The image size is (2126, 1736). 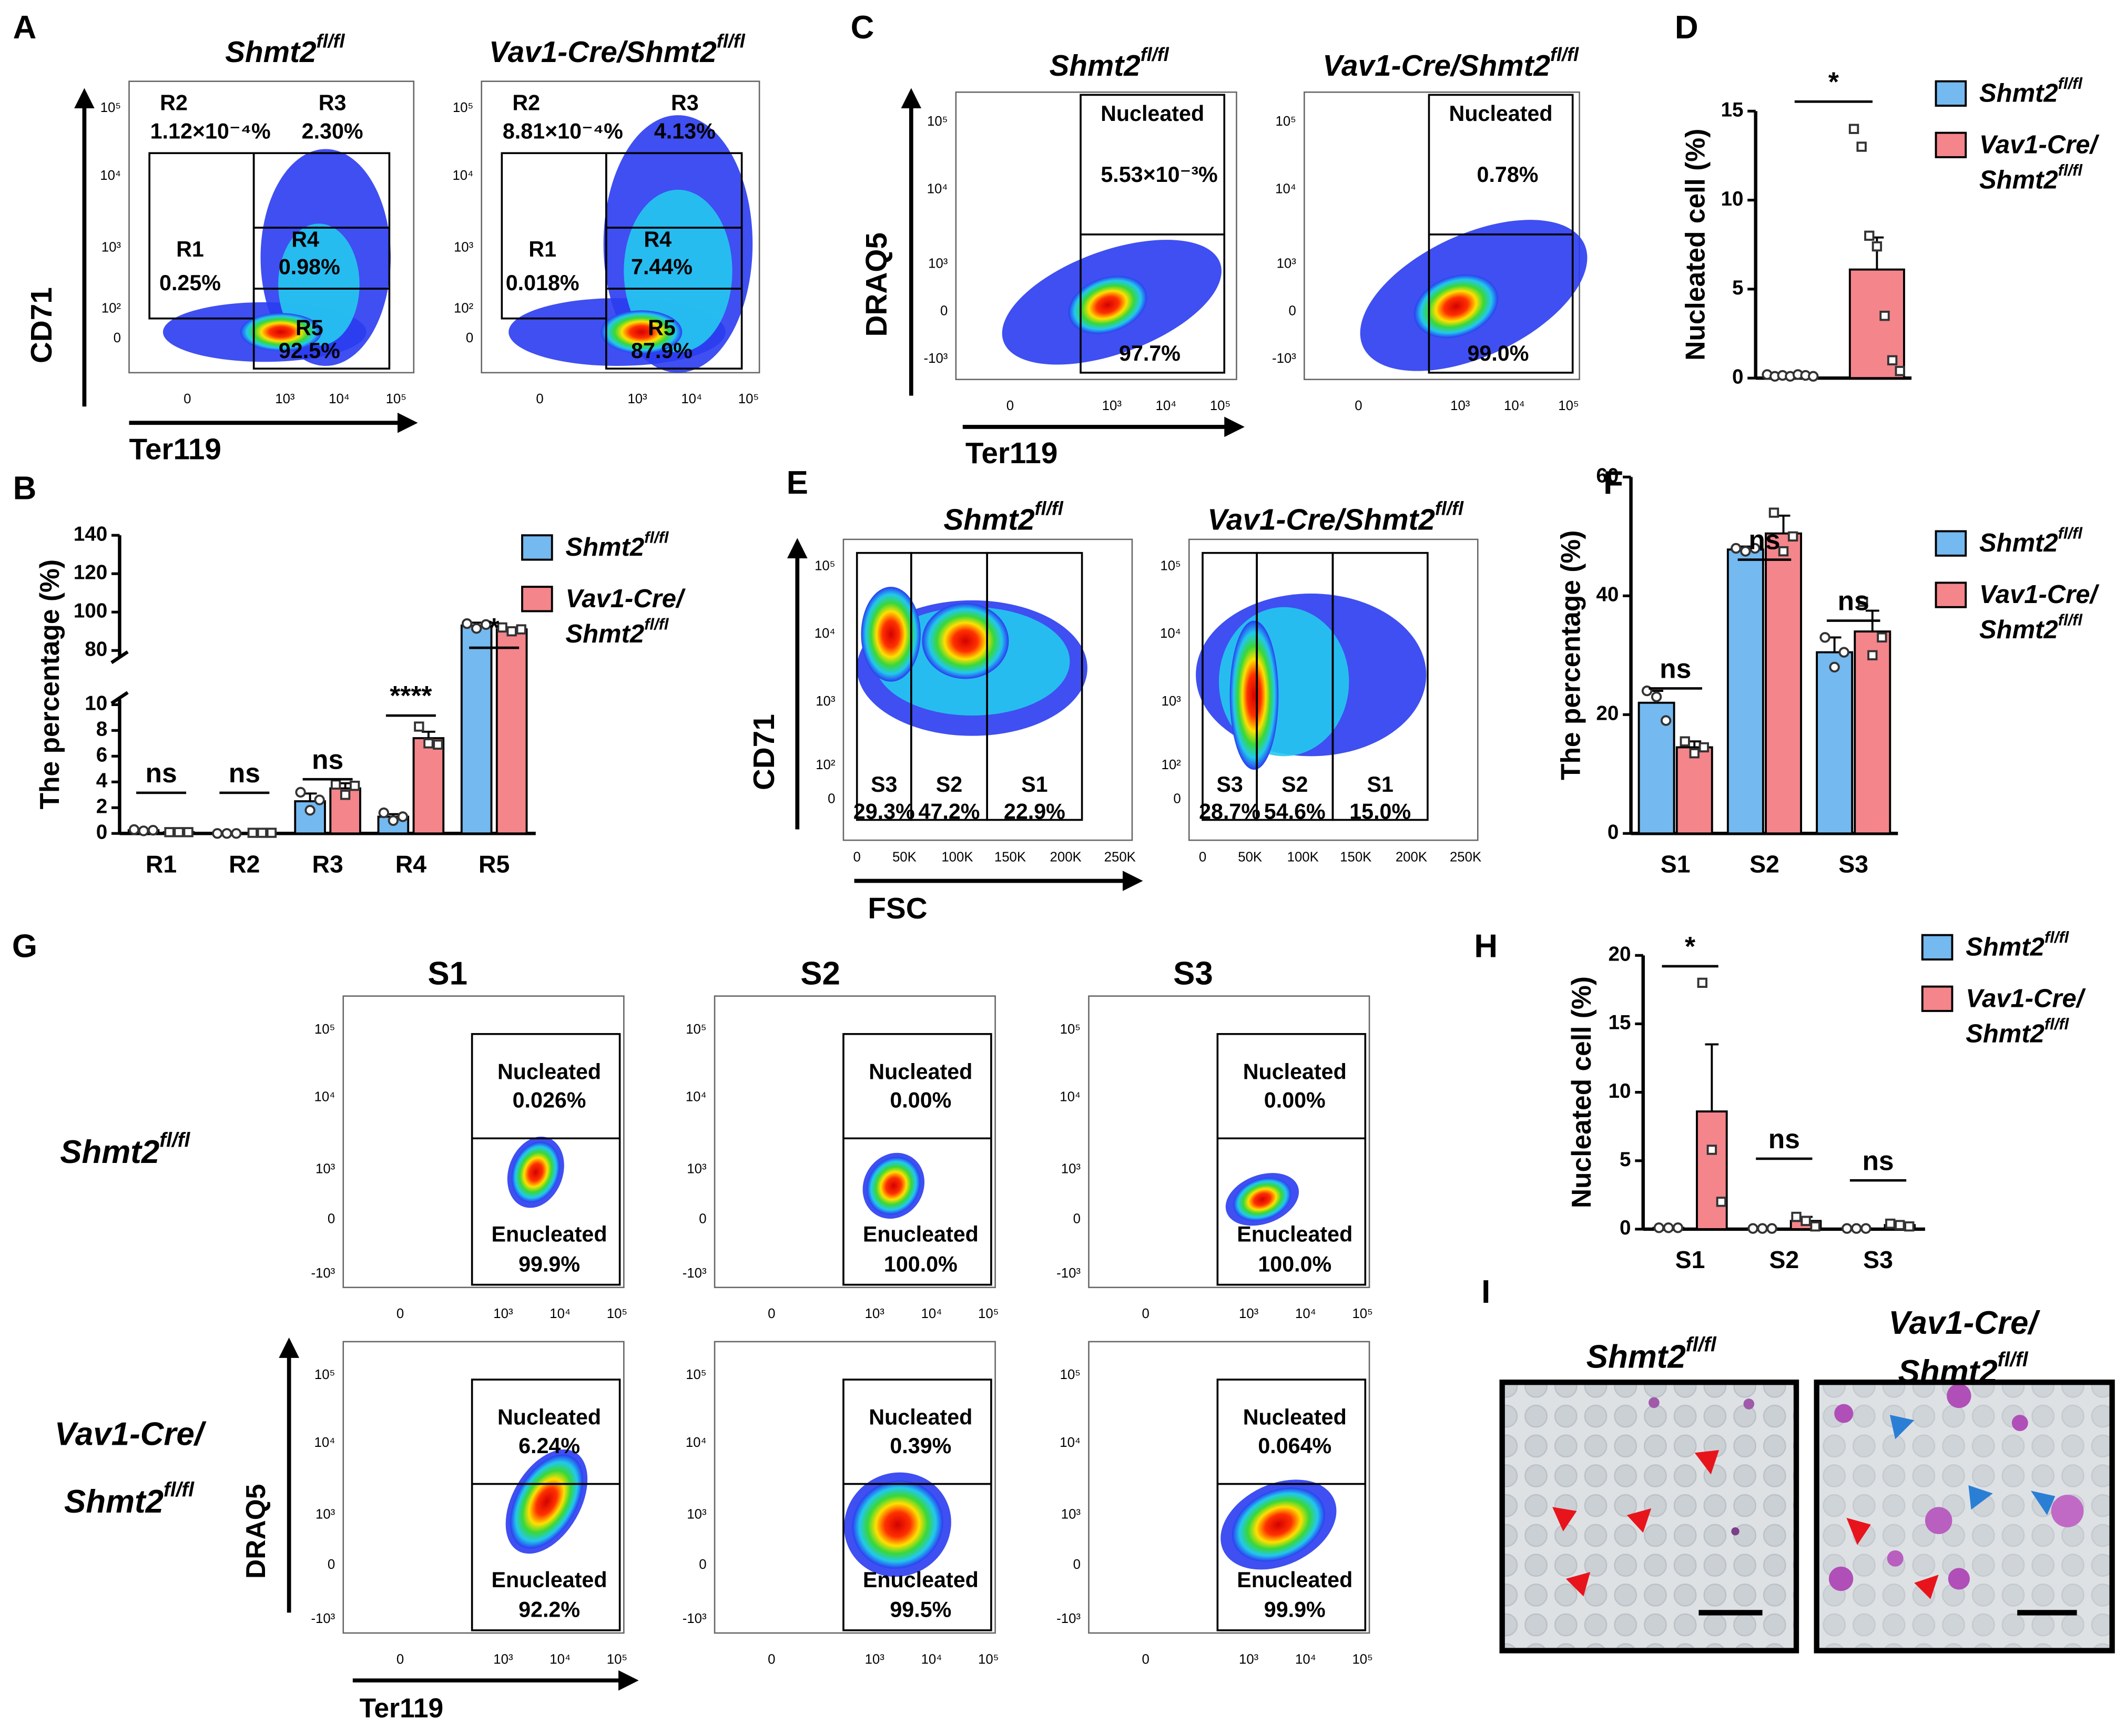 What do you see at coordinates (190, 249) in the screenshot?
I see `gate-name: R1` at bounding box center [190, 249].